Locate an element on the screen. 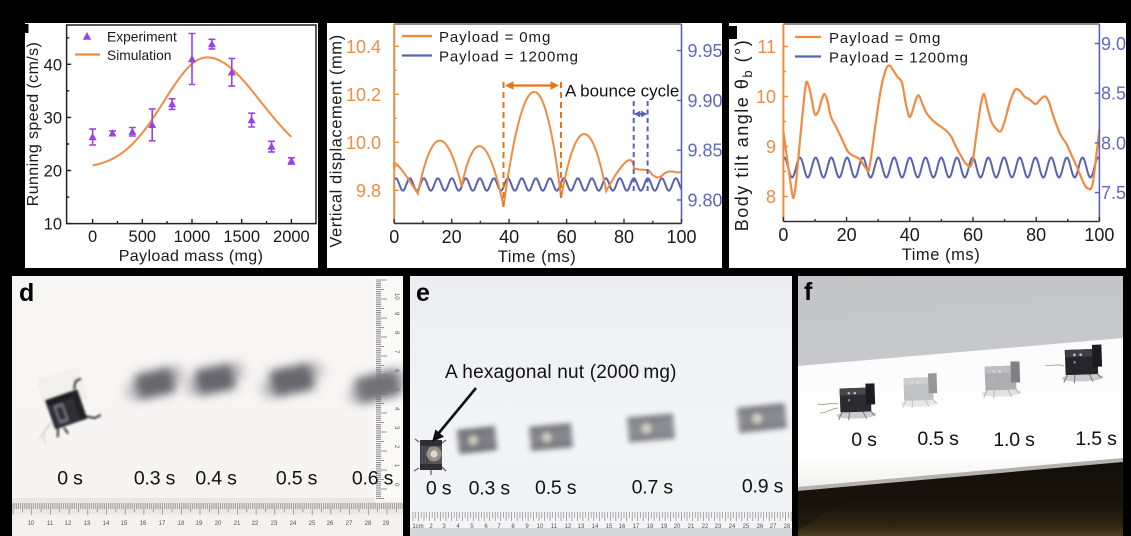 This screenshot has height=536, width=1131. svg-text: 1.5 s is located at coordinates (1096, 439).